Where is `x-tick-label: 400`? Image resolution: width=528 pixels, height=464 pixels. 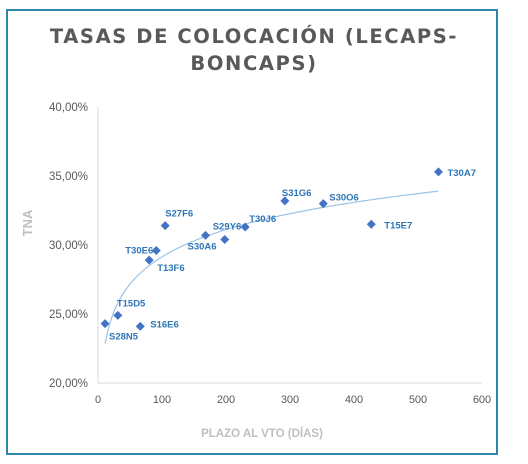 x-tick-label: 400 is located at coordinates (354, 400).